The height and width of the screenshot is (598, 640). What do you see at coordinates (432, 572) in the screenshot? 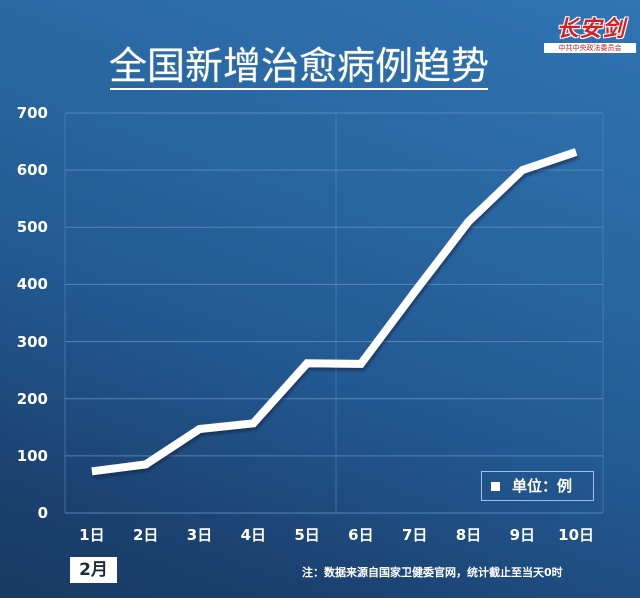
I see `source-footnote: 注：数据来源自国家卫健委官网，统计截止至当天0时` at bounding box center [432, 572].